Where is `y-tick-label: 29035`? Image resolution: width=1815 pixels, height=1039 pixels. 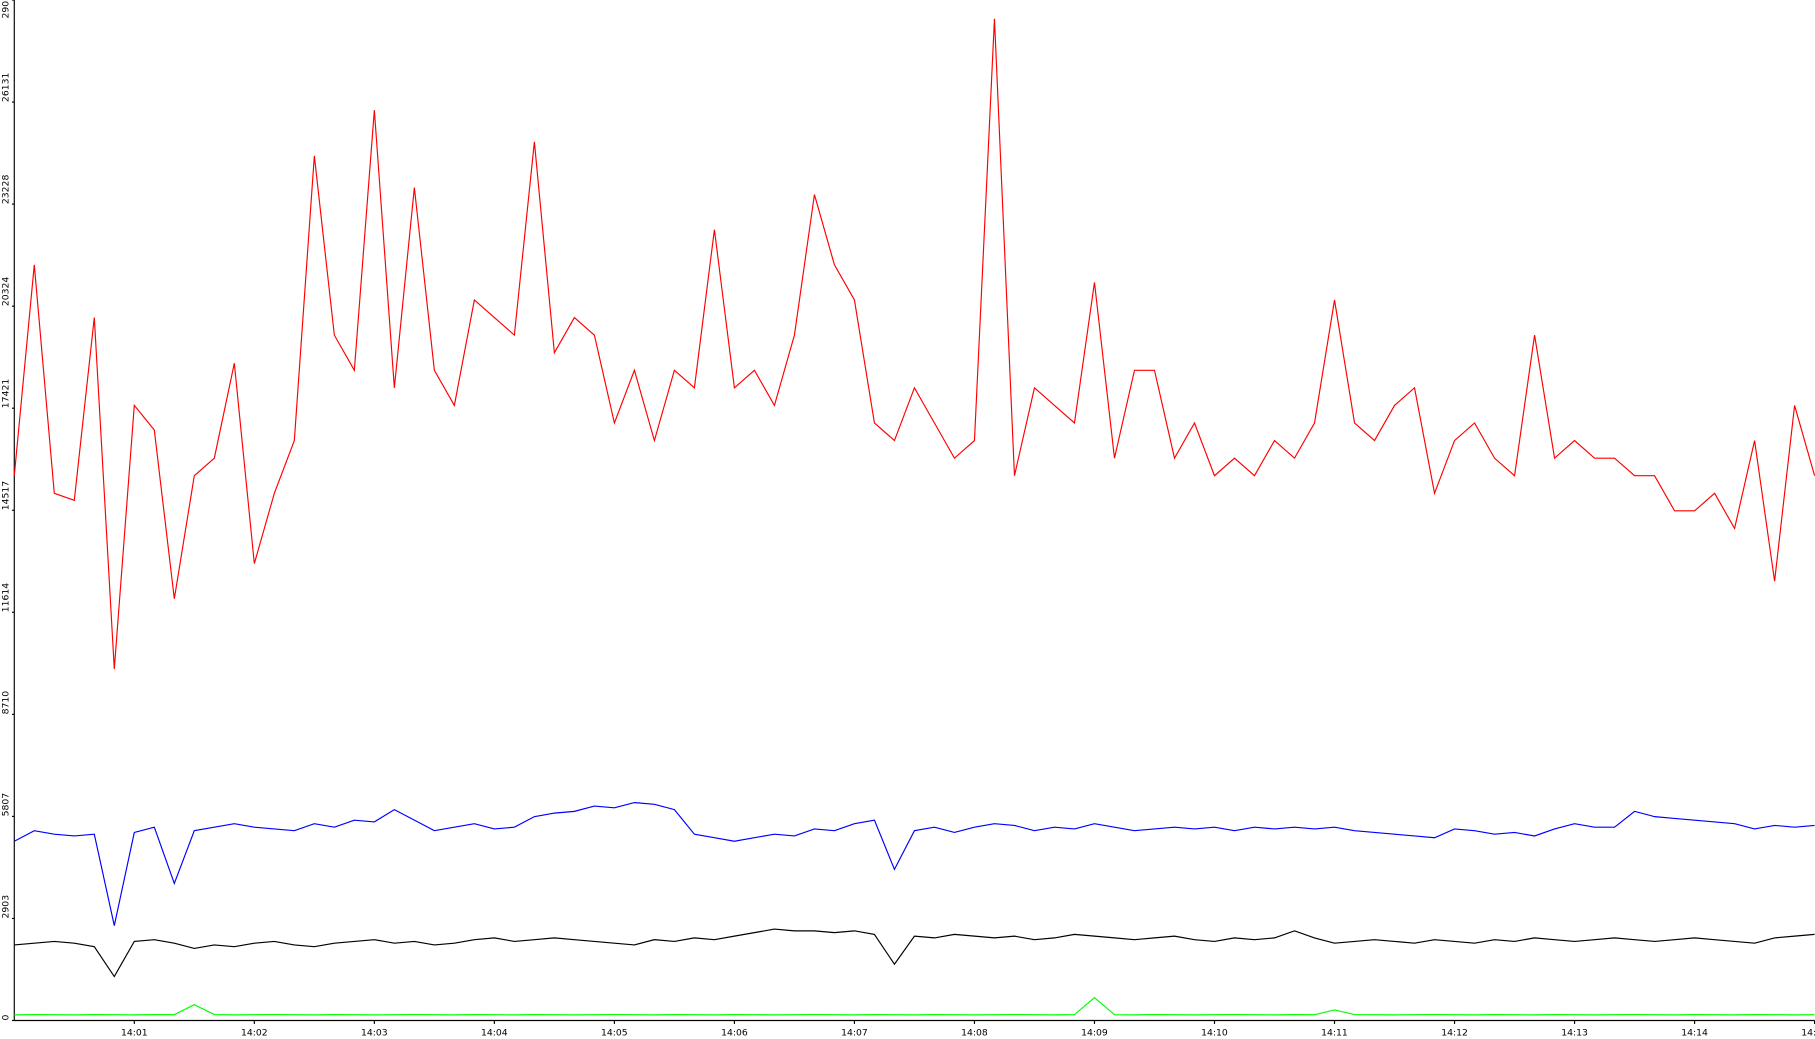
y-tick-label: 29035 is located at coordinates (5, 9).